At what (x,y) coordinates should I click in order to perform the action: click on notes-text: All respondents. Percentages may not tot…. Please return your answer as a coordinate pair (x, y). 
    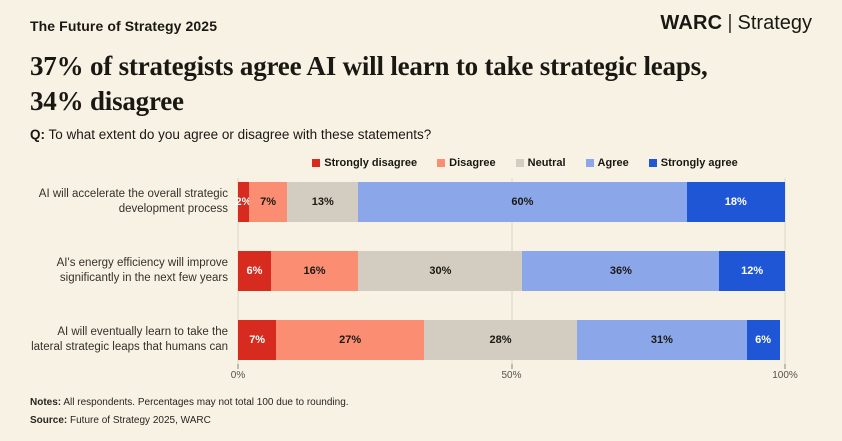
    Looking at the image, I should click on (206, 403).